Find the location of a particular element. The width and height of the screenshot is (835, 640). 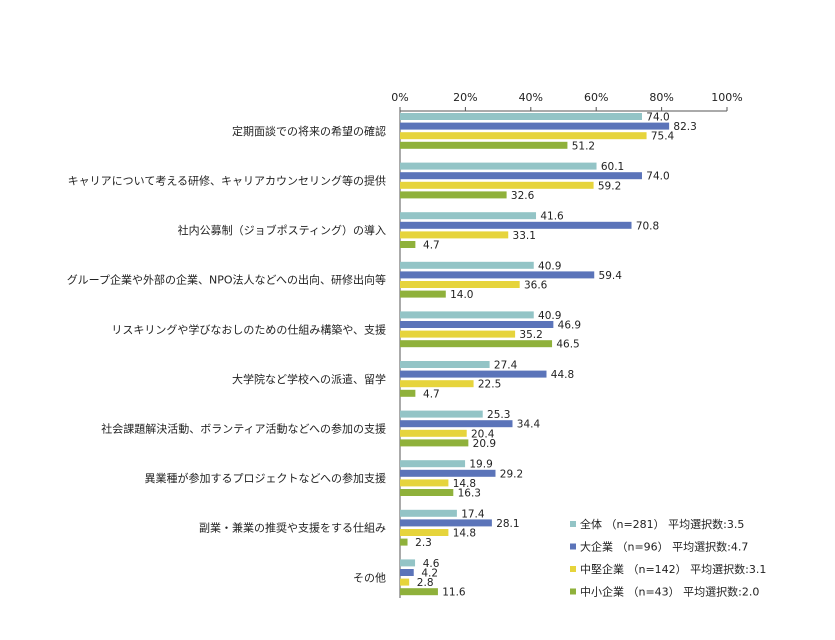

data-label: 2.8 is located at coordinates (425, 583).